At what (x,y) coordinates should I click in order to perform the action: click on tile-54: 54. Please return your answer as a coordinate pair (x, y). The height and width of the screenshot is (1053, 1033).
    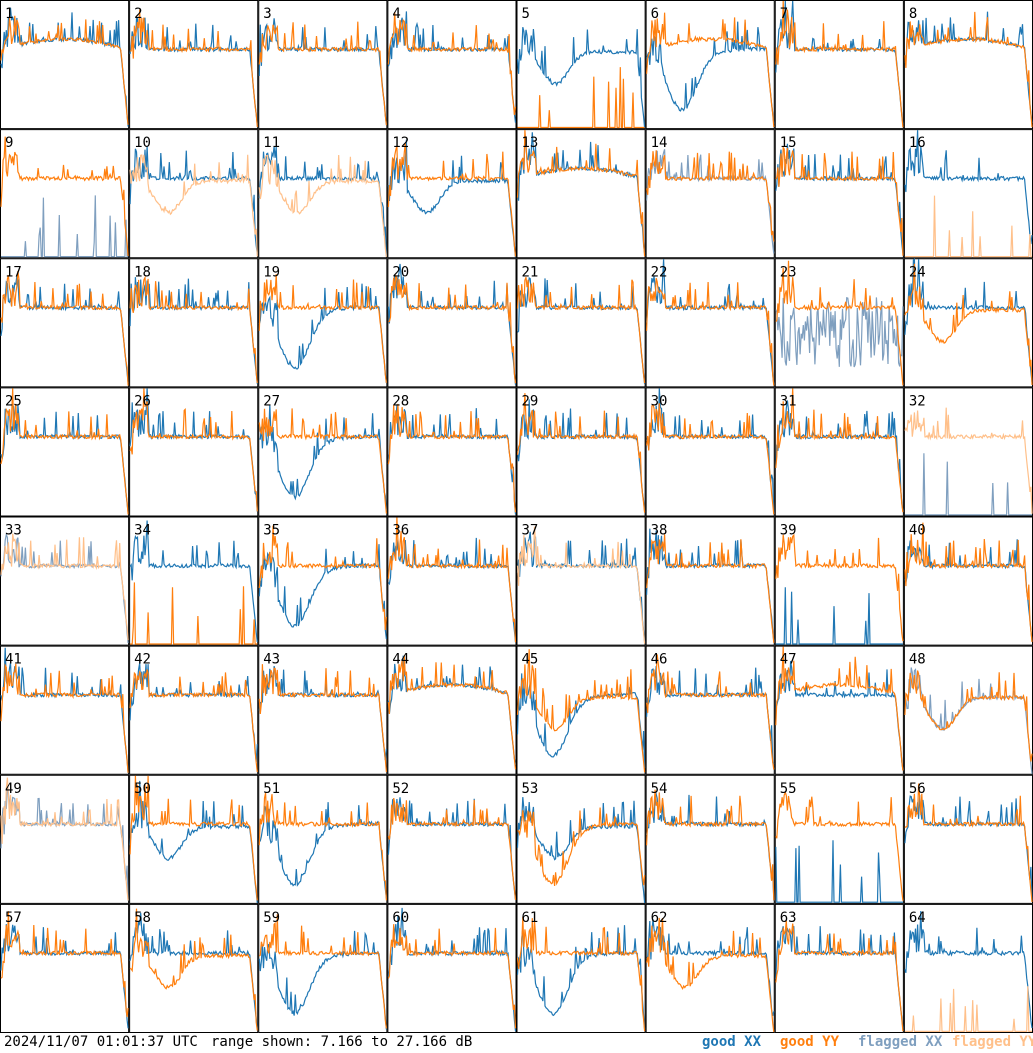
    Looking at the image, I should click on (710, 839).